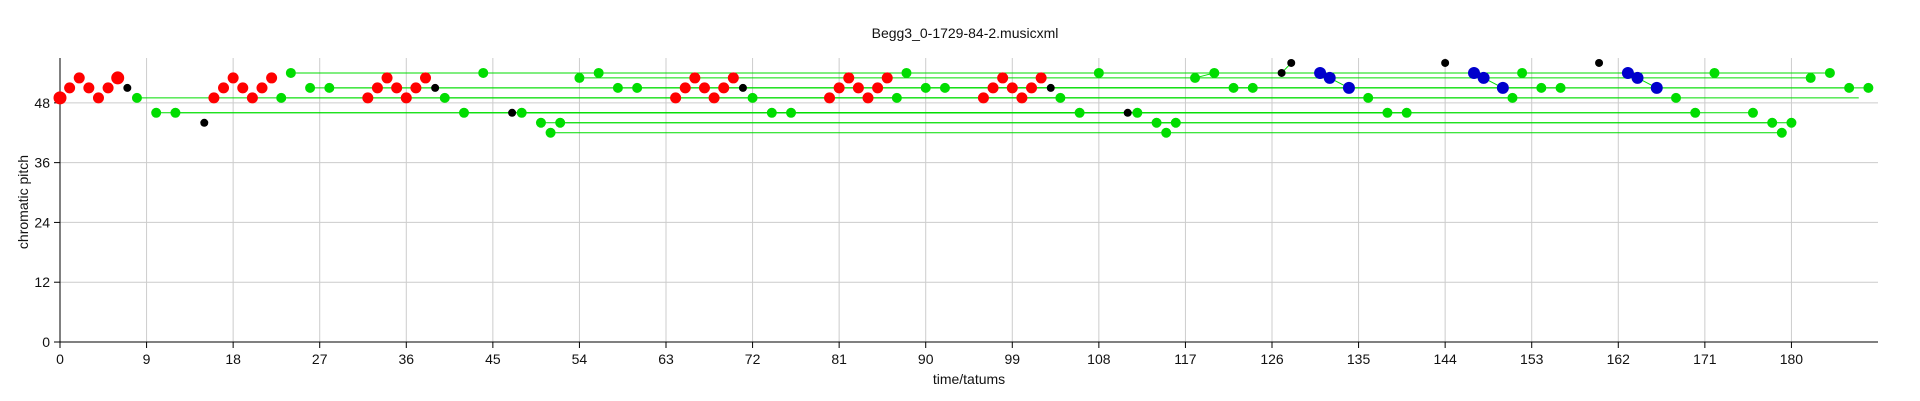 The width and height of the screenshot is (1920, 401). What do you see at coordinates (1272, 359) in the screenshot?
I see `x-tick-label: 126` at bounding box center [1272, 359].